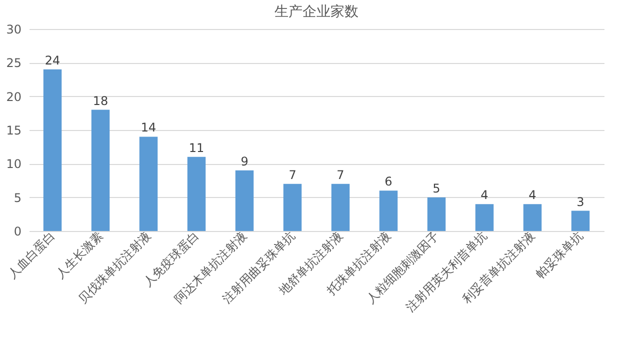  I want to click on x-tick-label: 帕妥珠单抗, so click(559, 254).